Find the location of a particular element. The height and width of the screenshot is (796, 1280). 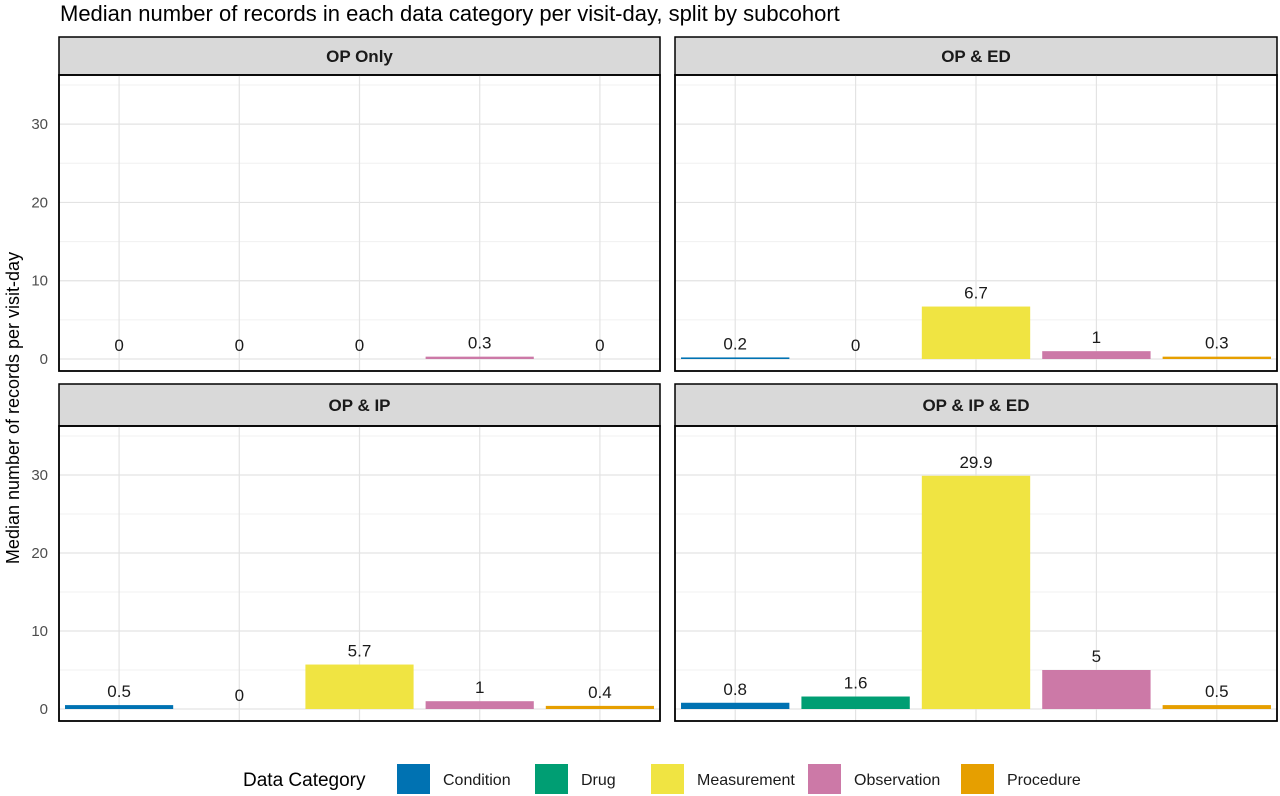

panel-strip-label: OP & IP is located at coordinates (359, 405).